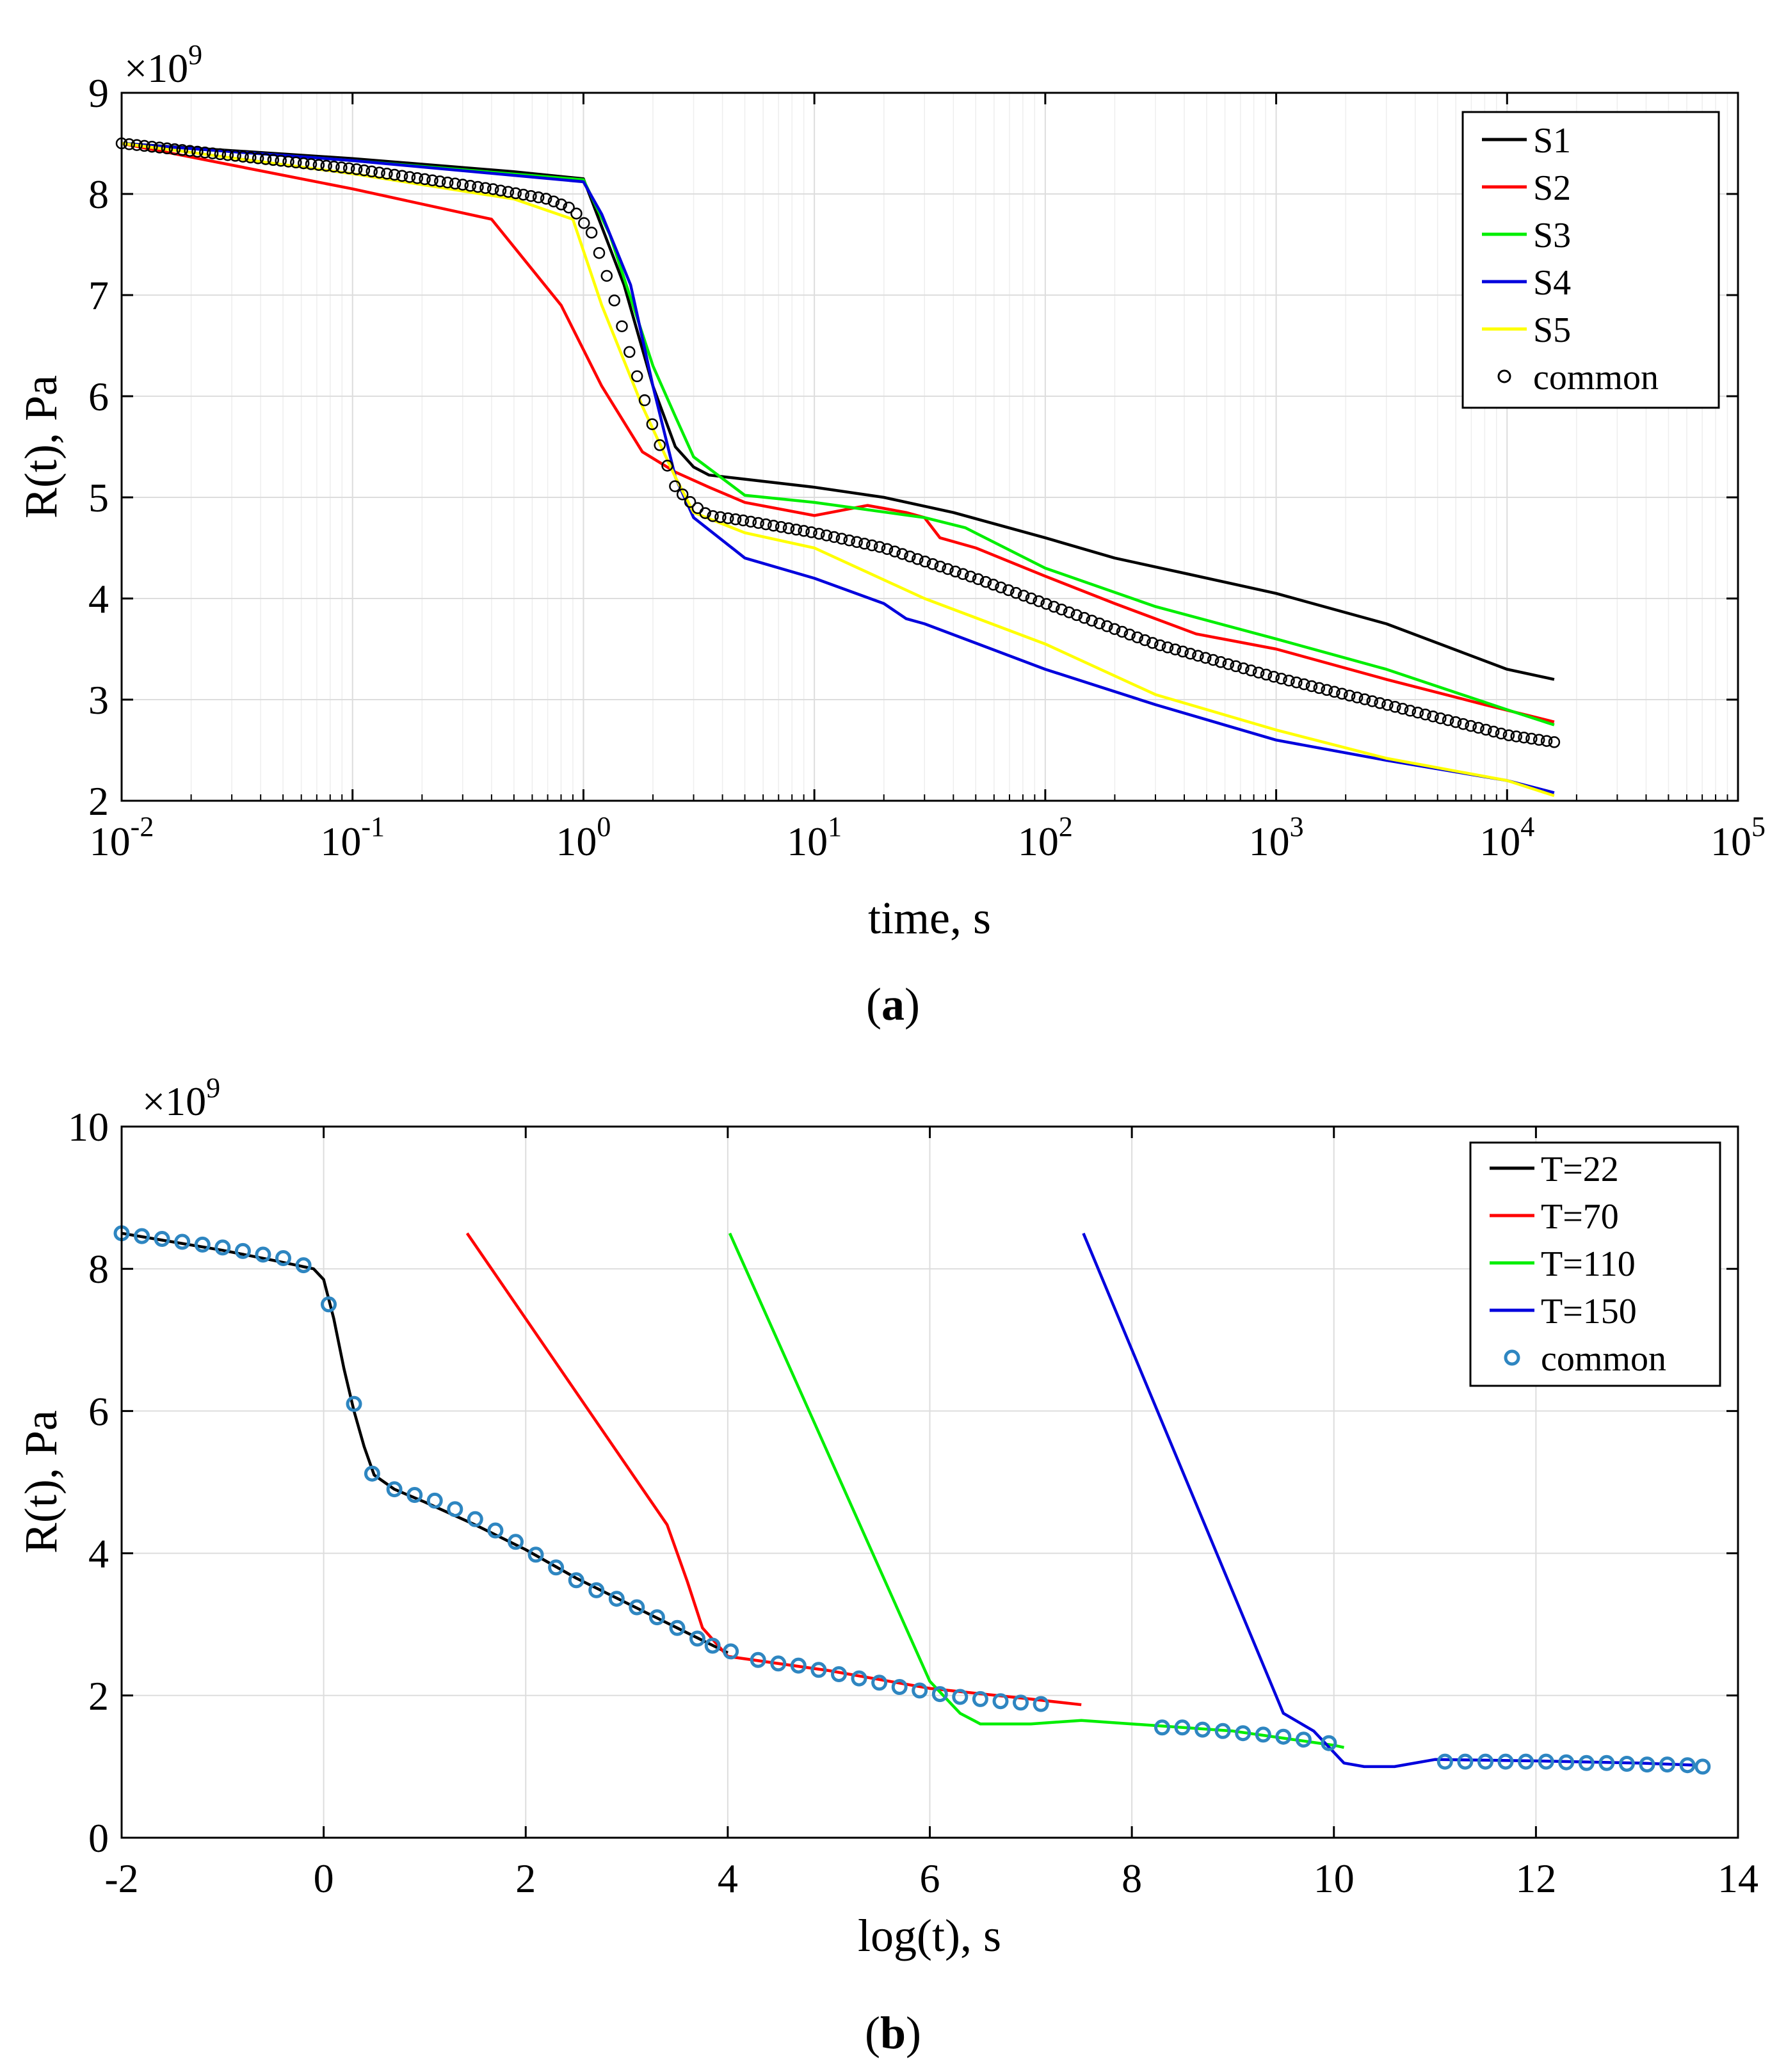 This screenshot has width=1786, height=2072. What do you see at coordinates (1552, 141) in the screenshot?
I see `legend-label-s1: S1` at bounding box center [1552, 141].